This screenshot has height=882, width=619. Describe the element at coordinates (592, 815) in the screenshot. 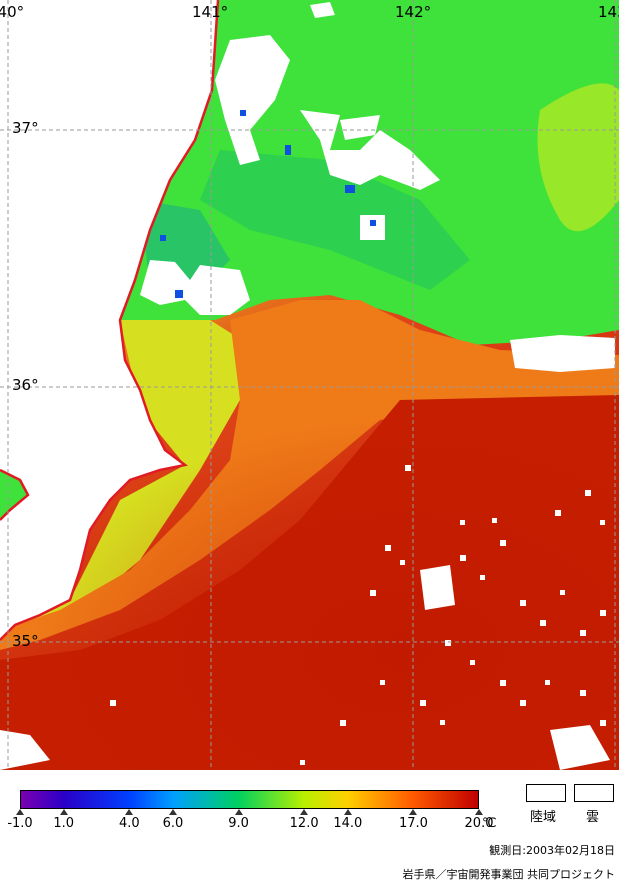

I see `cloud-key-label: 雲` at that location.